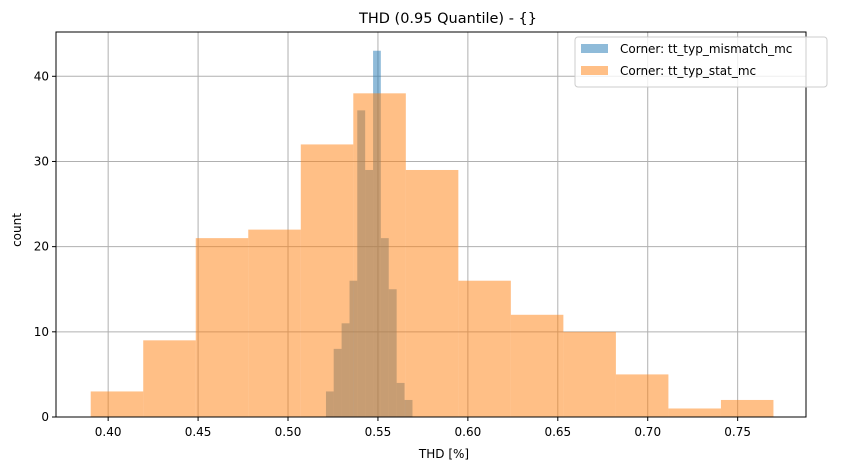  I want to click on x-axis-ticks: 0.40 0.45 0.50 0.55 0.60 0.65 0.70 0.75, so click(423, 428).